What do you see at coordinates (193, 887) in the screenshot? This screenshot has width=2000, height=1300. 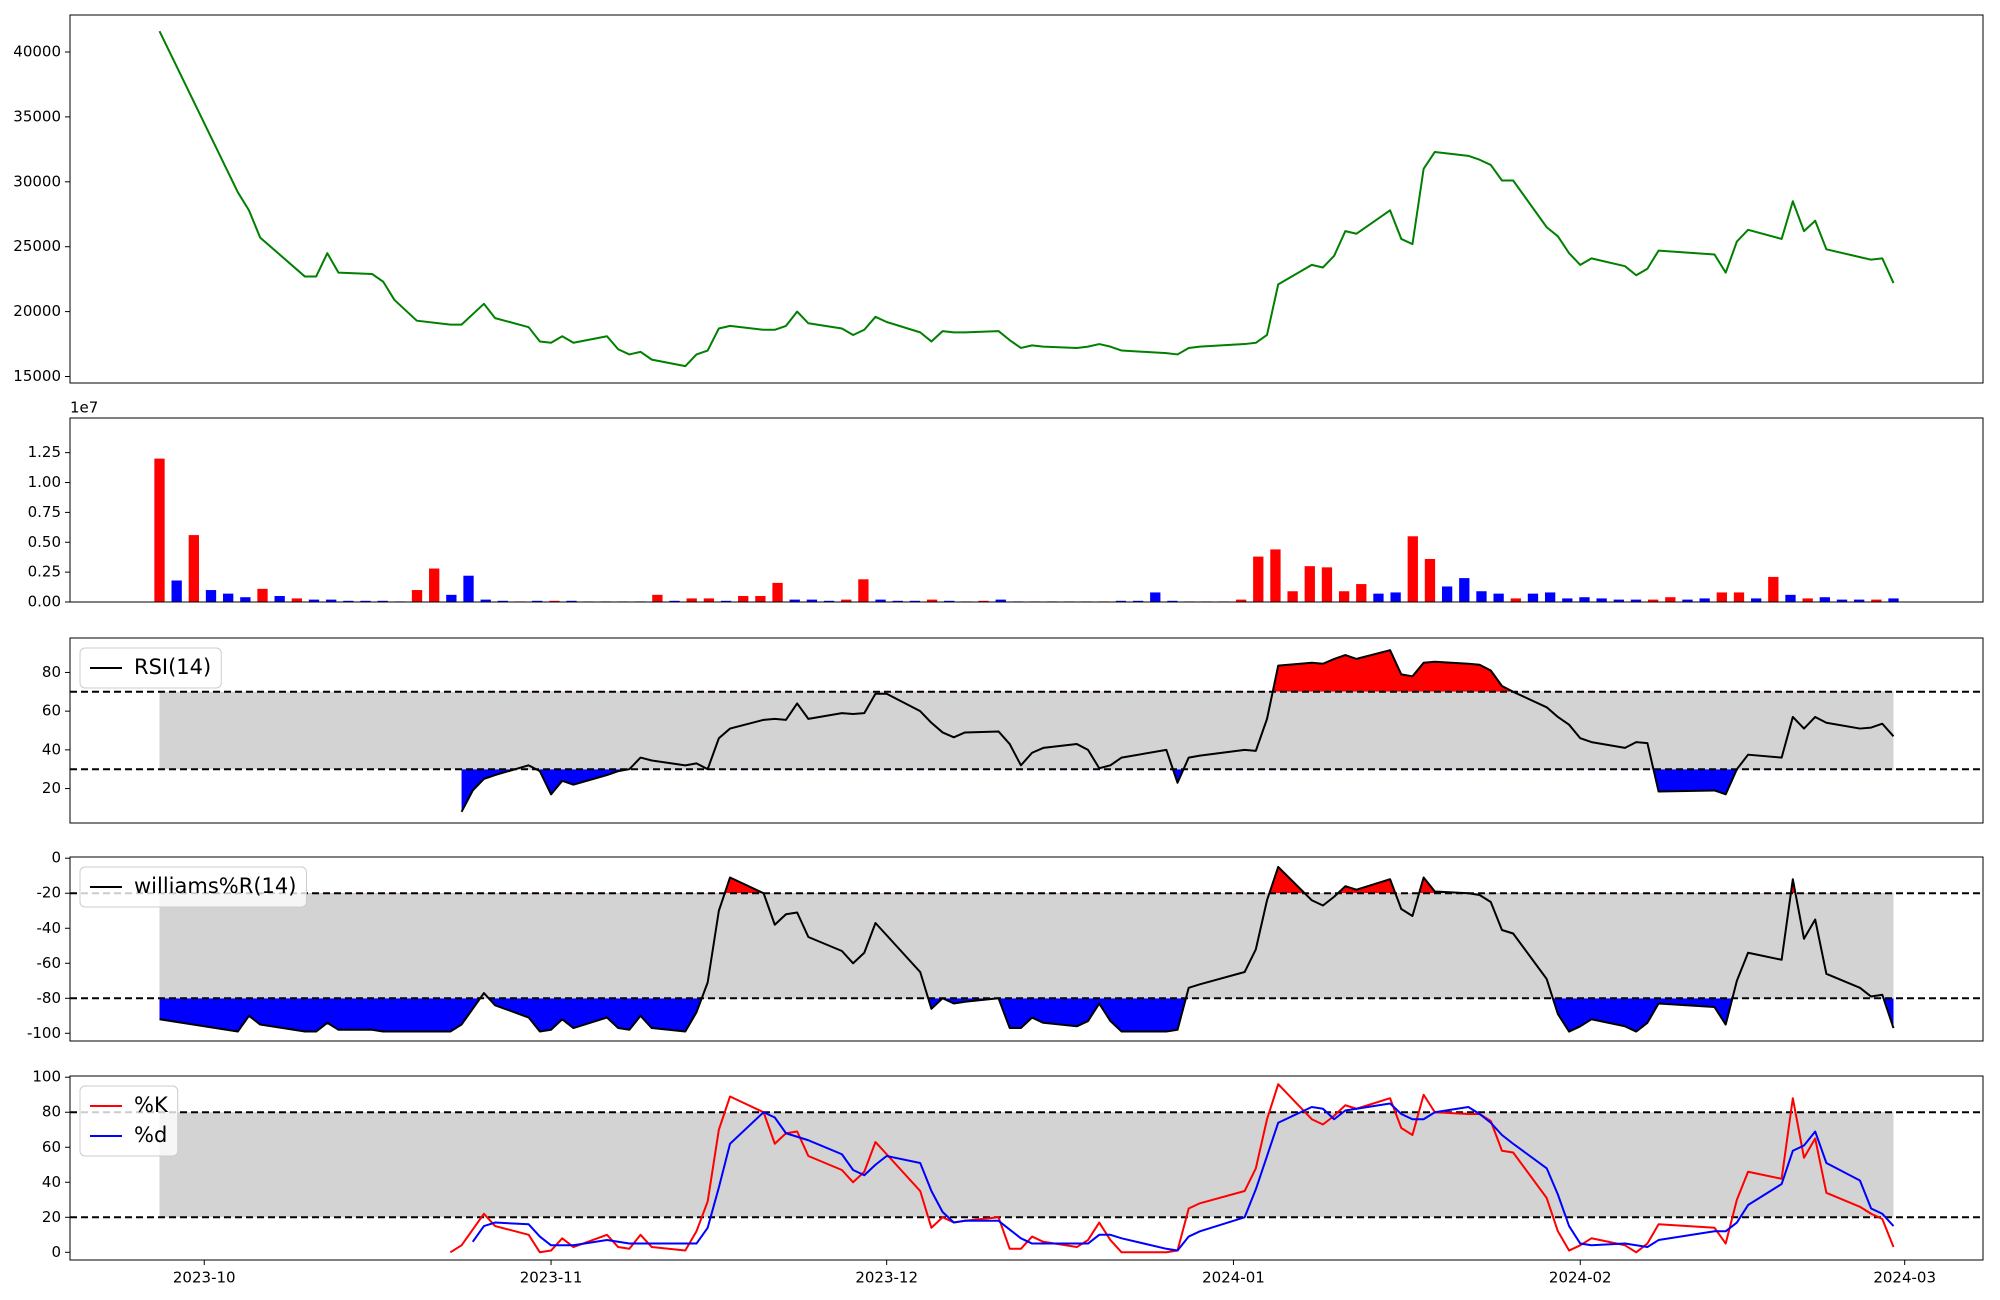 I see `legend: williams%R(14)` at bounding box center [193, 887].